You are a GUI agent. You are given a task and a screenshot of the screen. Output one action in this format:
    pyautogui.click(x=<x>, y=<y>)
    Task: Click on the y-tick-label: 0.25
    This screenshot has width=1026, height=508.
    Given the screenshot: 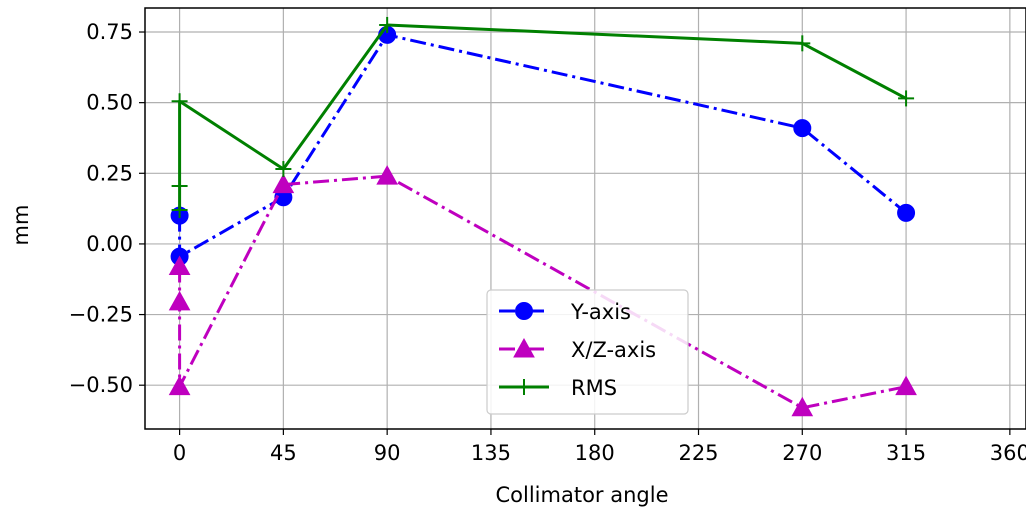 What is the action you would take?
    pyautogui.click(x=109, y=173)
    